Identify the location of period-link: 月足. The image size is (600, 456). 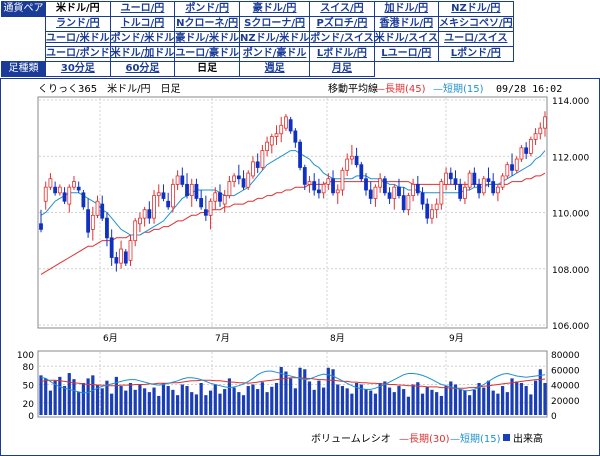
(341, 68).